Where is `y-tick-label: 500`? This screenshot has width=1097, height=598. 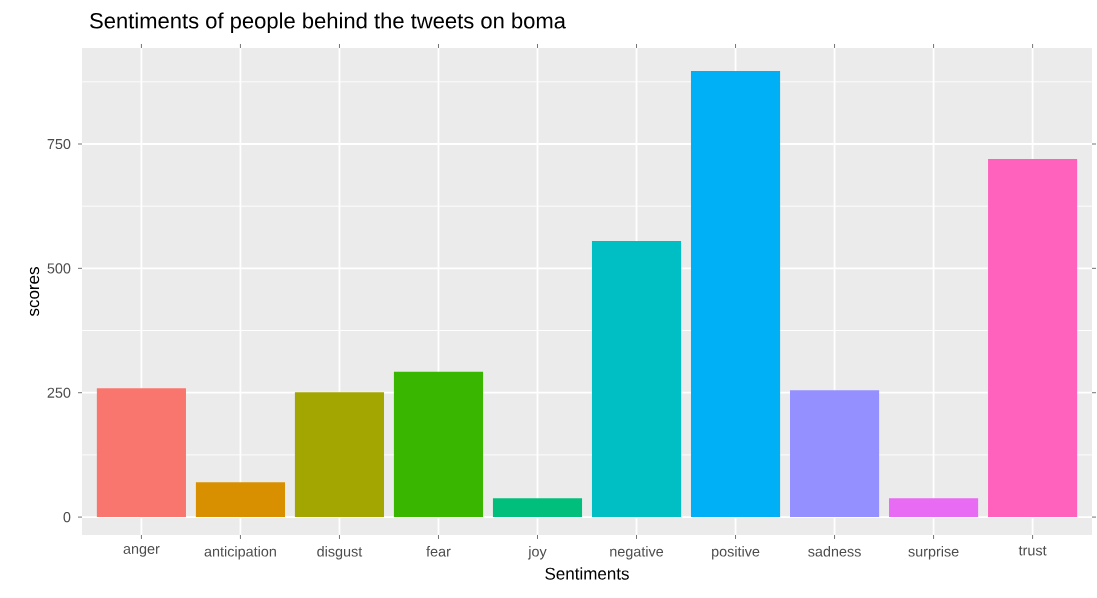 y-tick-label: 500 is located at coordinates (59, 268).